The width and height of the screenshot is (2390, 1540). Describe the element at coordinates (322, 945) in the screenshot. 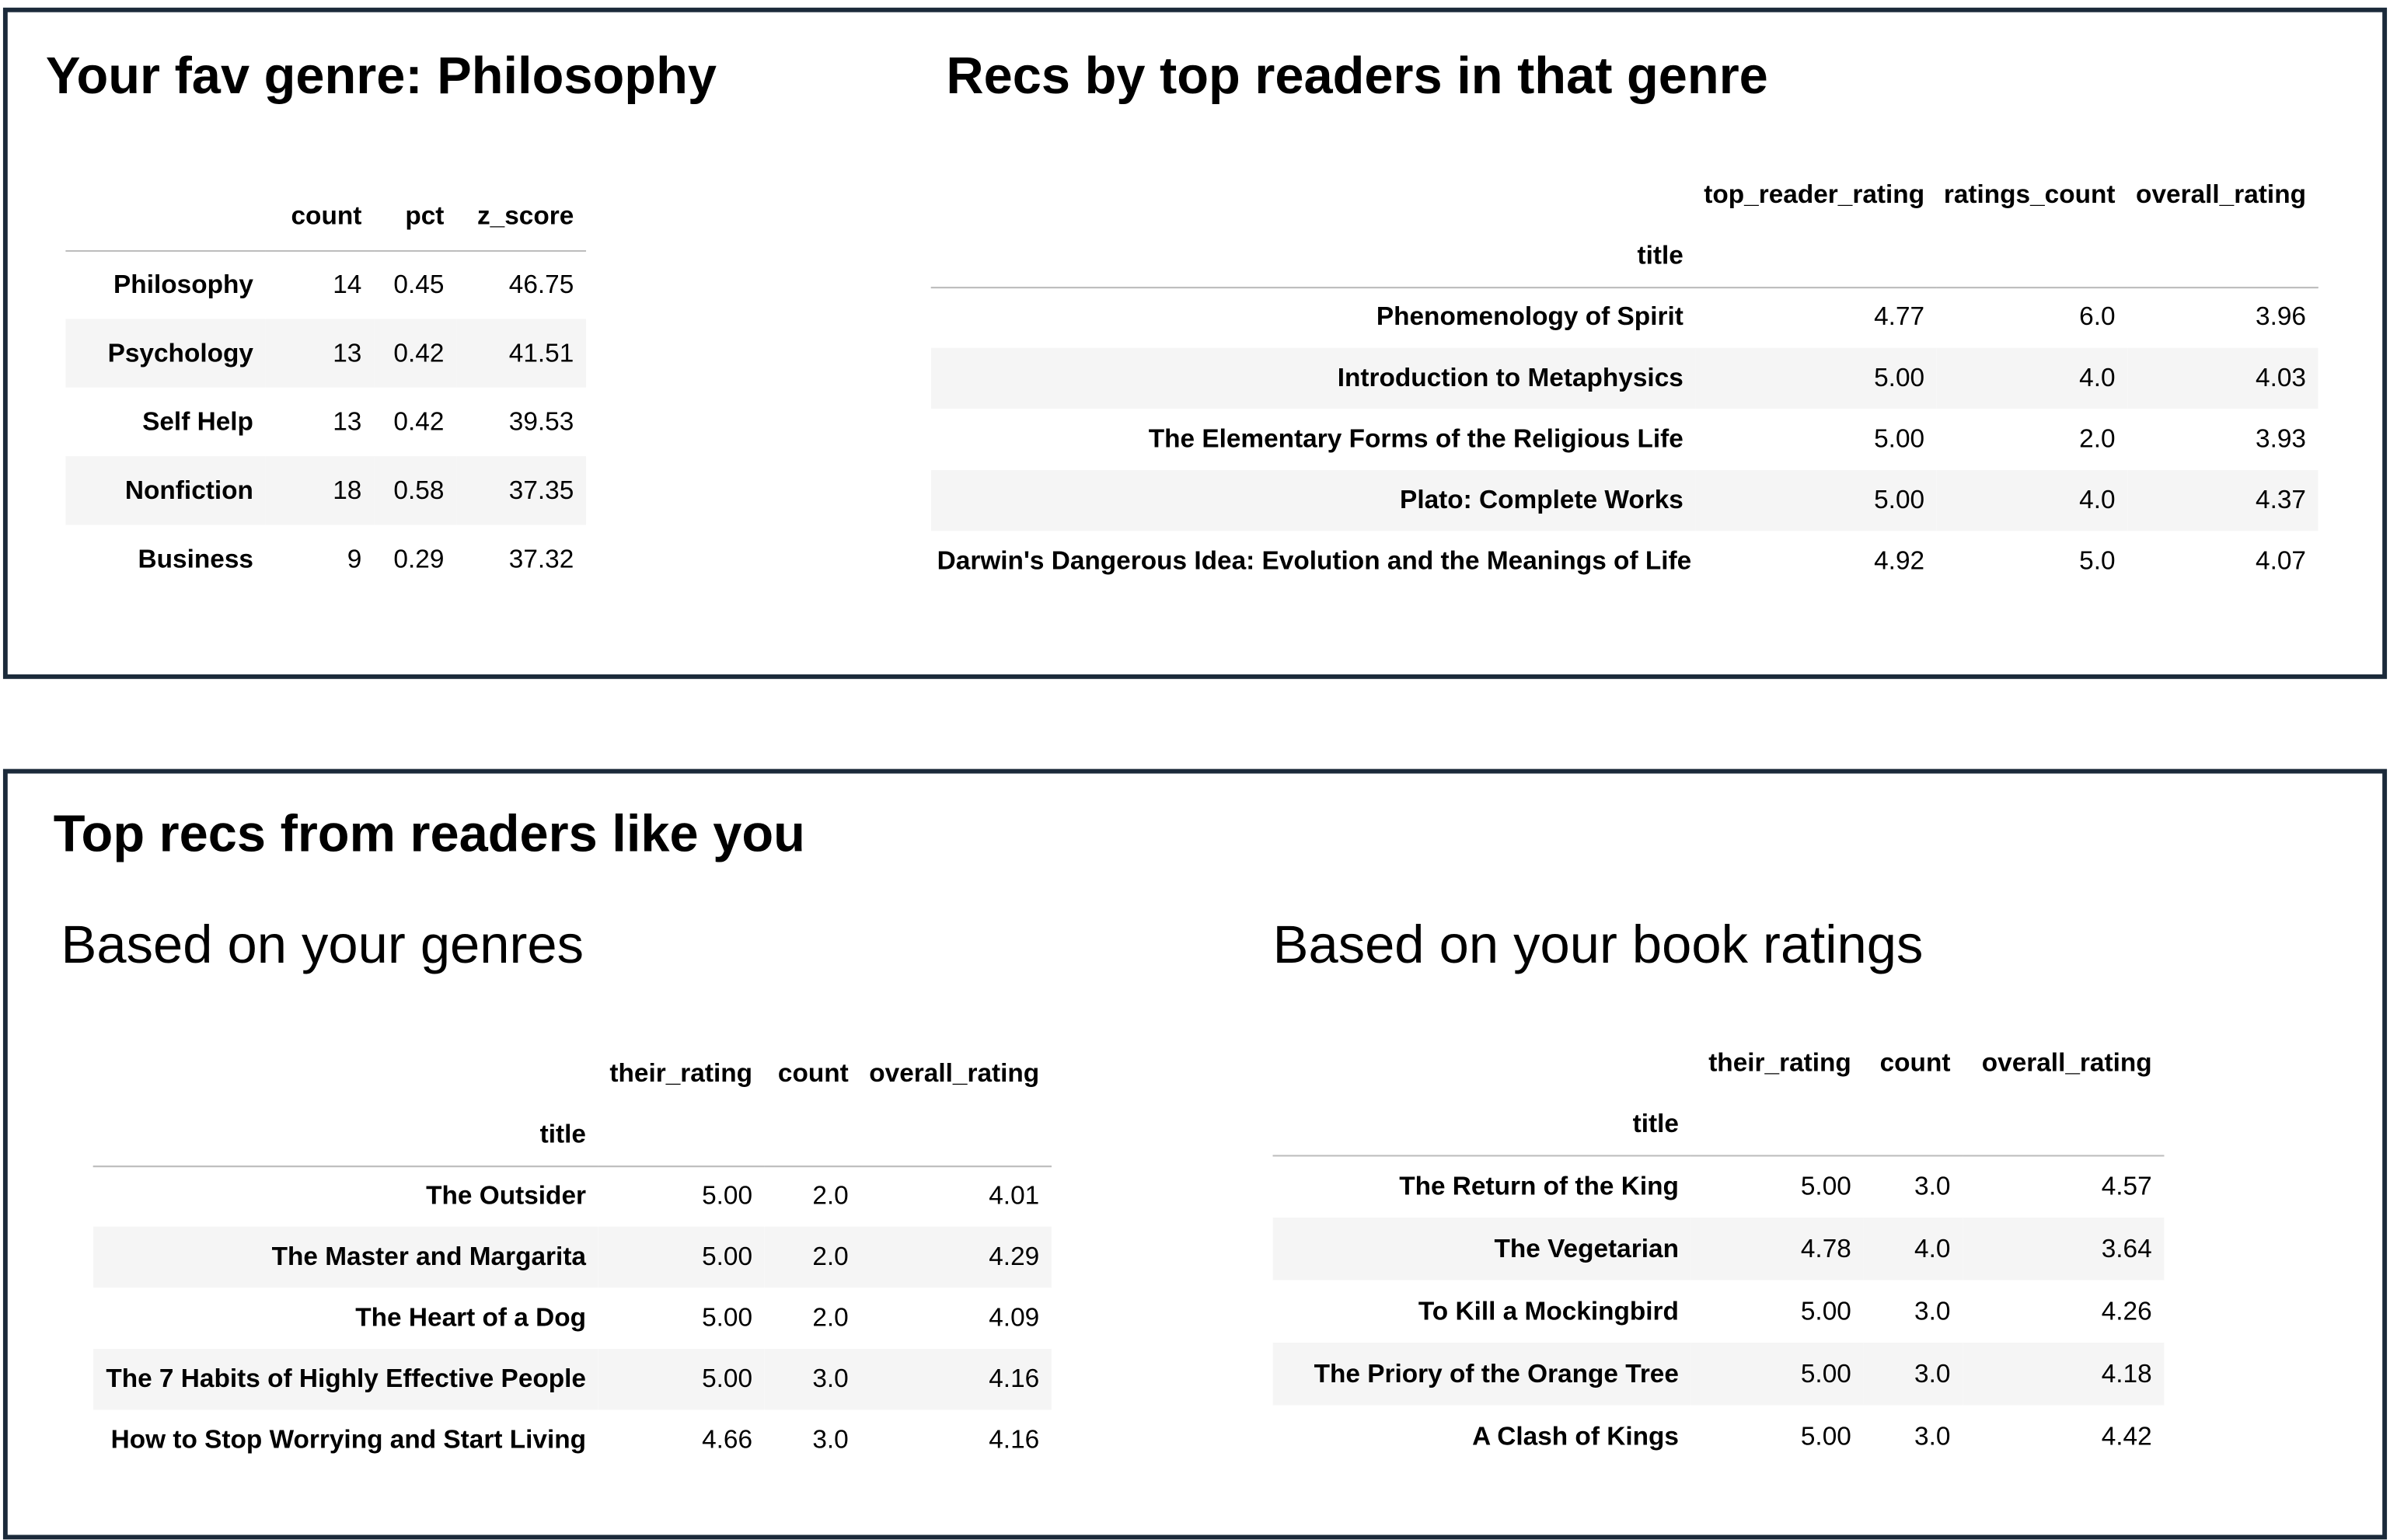

I see `genres-subtitle: Based on your genres` at that location.